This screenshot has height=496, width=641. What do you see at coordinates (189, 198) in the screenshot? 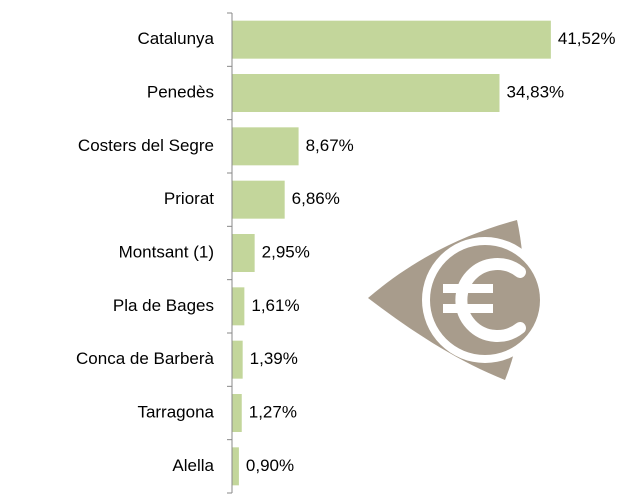
I see `y-tick-label: Priorat` at bounding box center [189, 198].